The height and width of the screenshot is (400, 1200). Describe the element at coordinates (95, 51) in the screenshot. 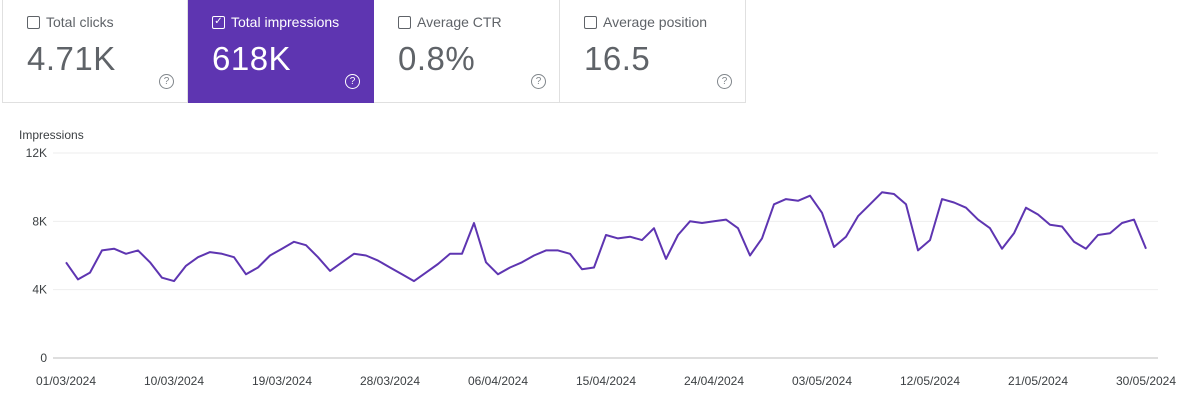

I see `metric-card-total-clicks: Total clicks 4.71K ?` at that location.